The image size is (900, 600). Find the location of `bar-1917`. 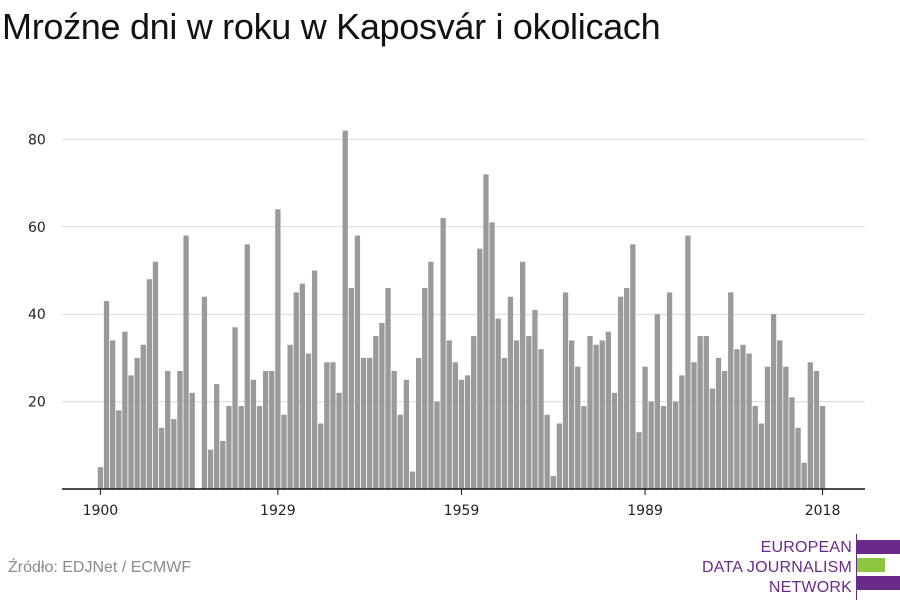

bar-1917 is located at coordinates (204, 392).